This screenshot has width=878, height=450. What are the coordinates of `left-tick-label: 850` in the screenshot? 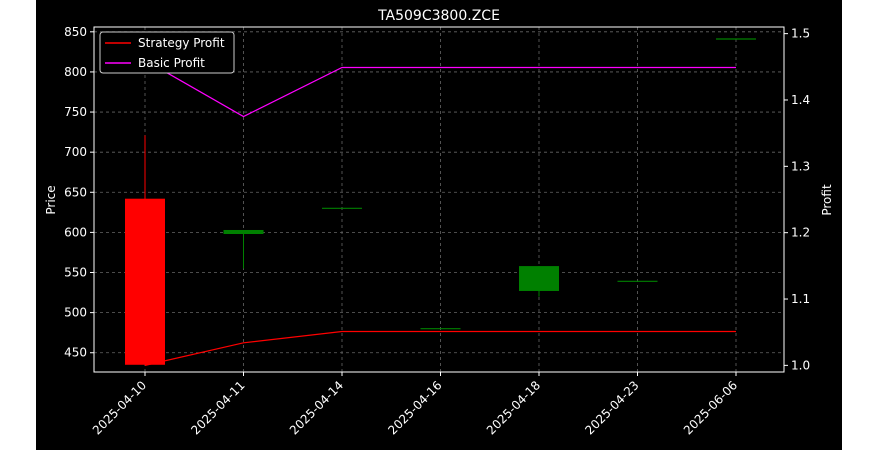 It's located at (75, 32).